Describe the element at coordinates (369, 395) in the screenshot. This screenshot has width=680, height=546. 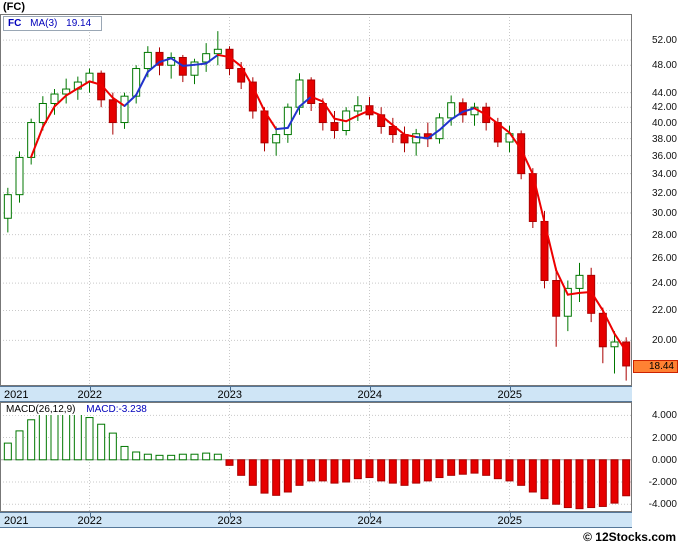
I see `year-label: 2024` at that location.